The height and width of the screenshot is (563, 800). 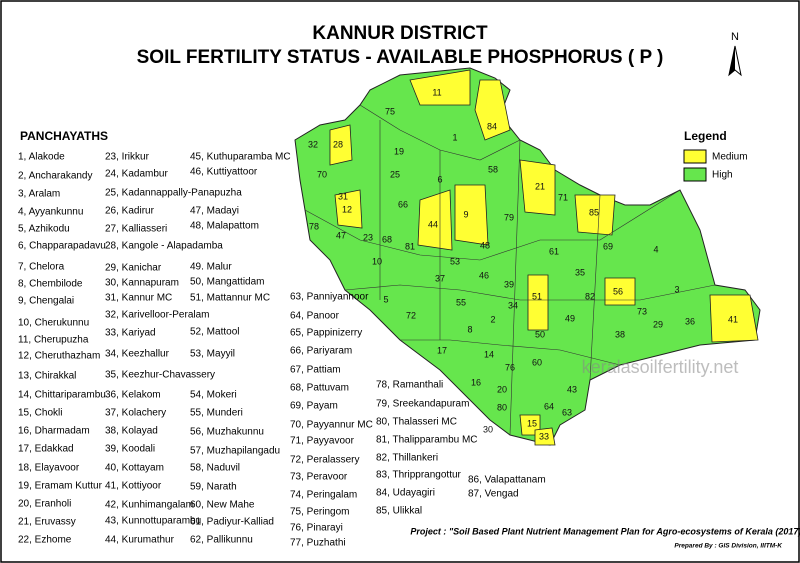 I want to click on region-label: 28, so click(x=338, y=144).